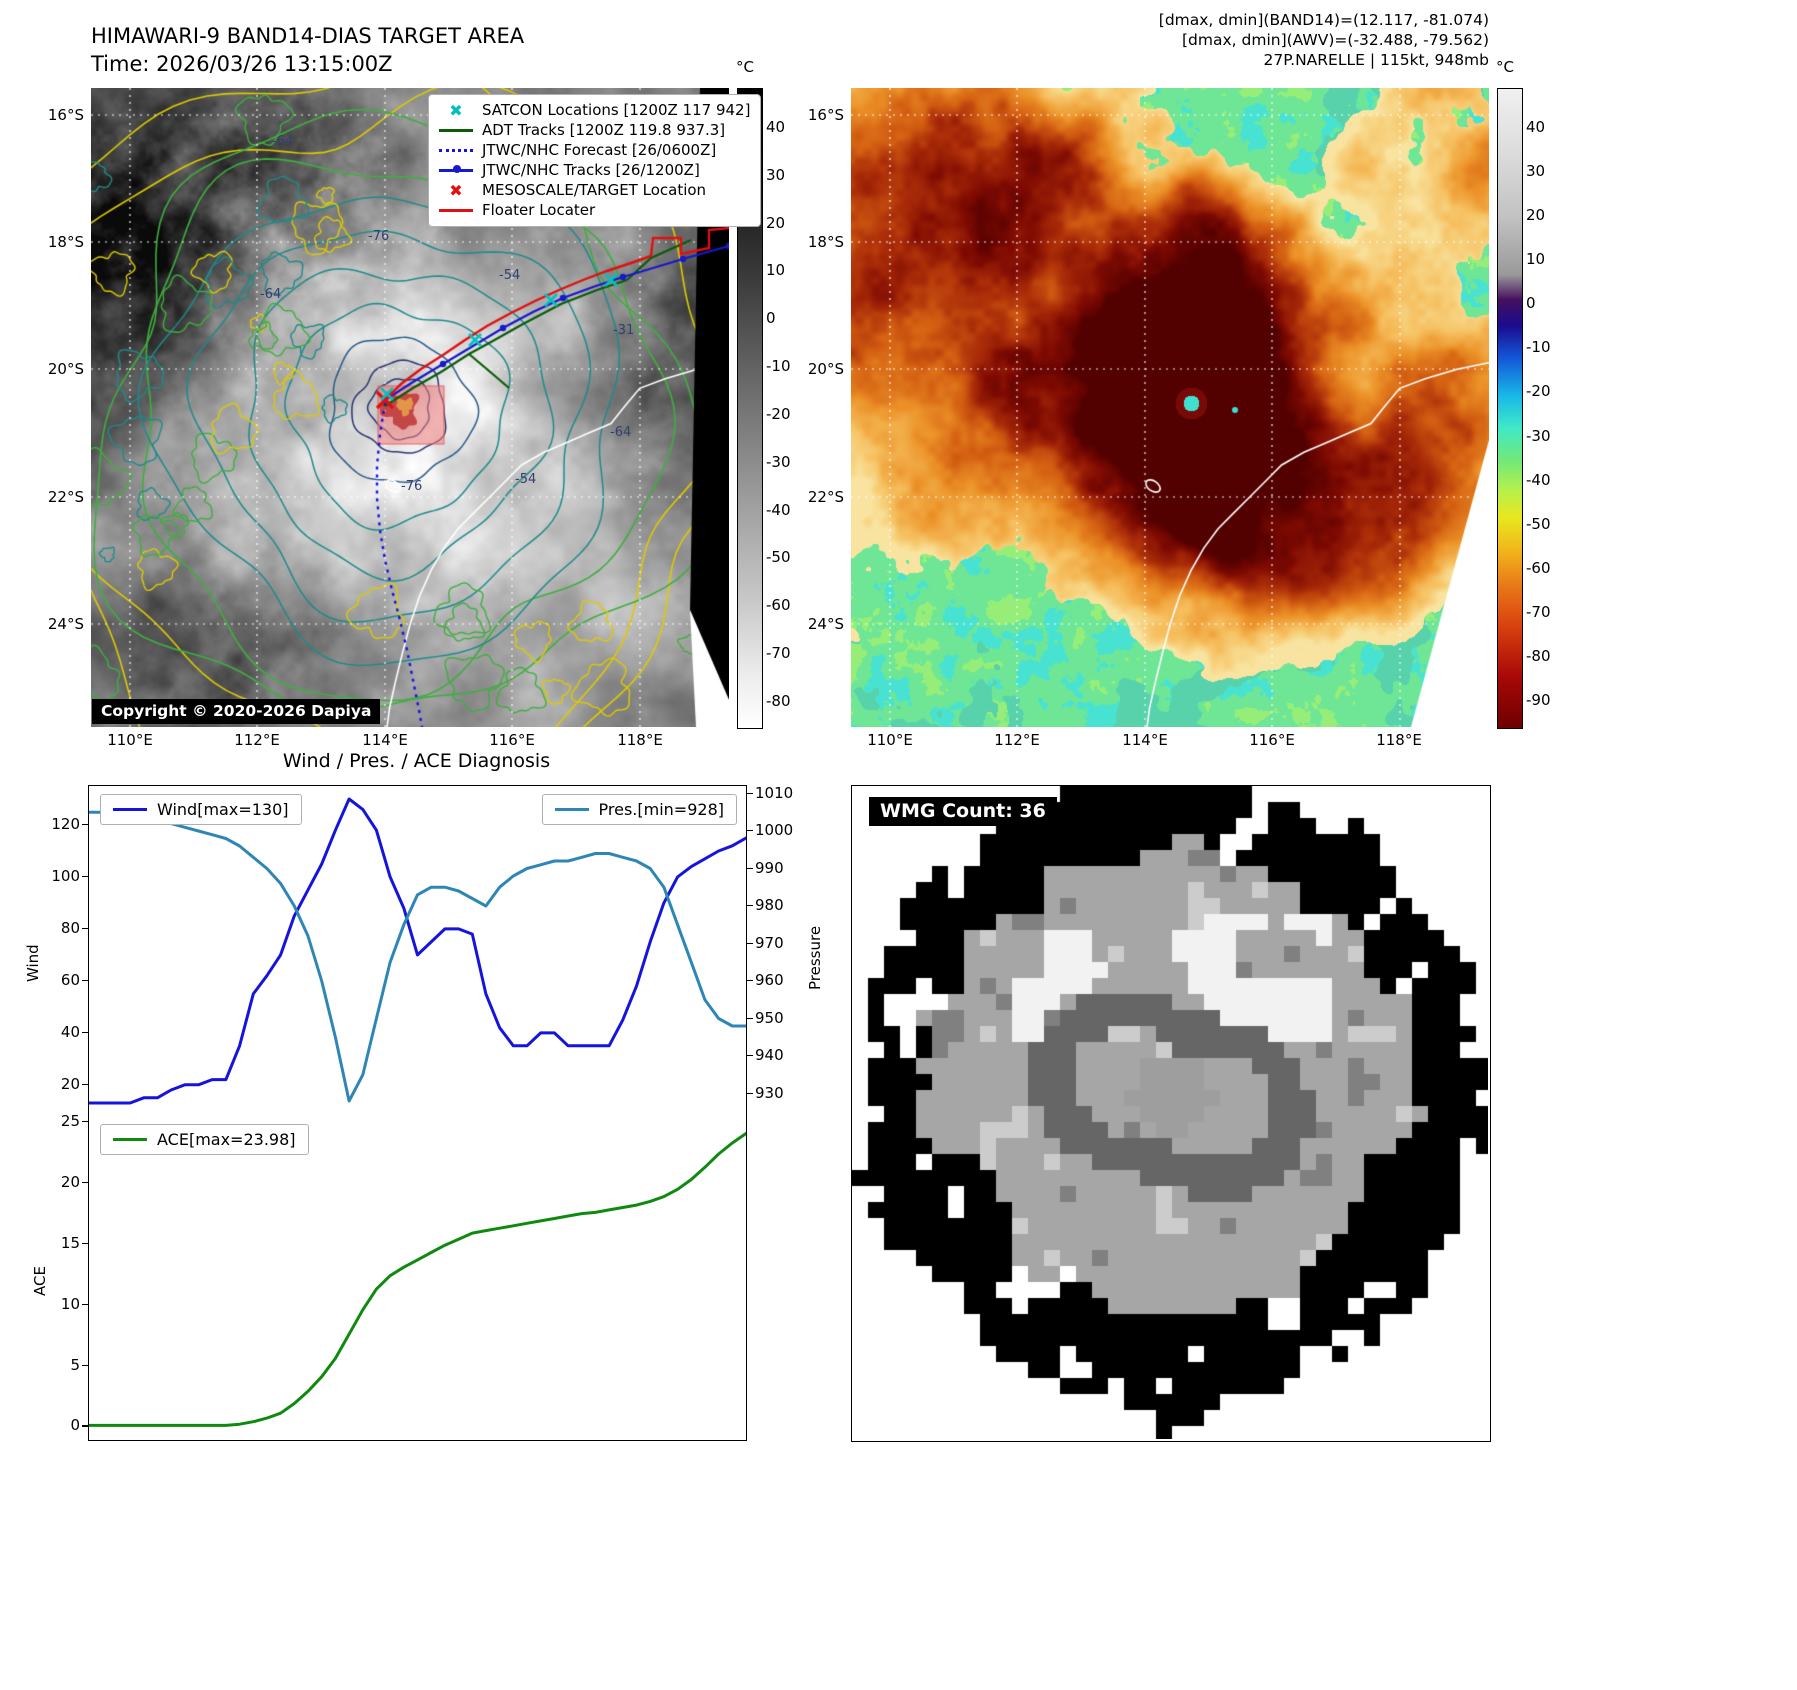 The width and height of the screenshot is (1797, 1690). Describe the element at coordinates (745, 67) in the screenshot. I see `band14-colorbar-unit: °C` at that location.